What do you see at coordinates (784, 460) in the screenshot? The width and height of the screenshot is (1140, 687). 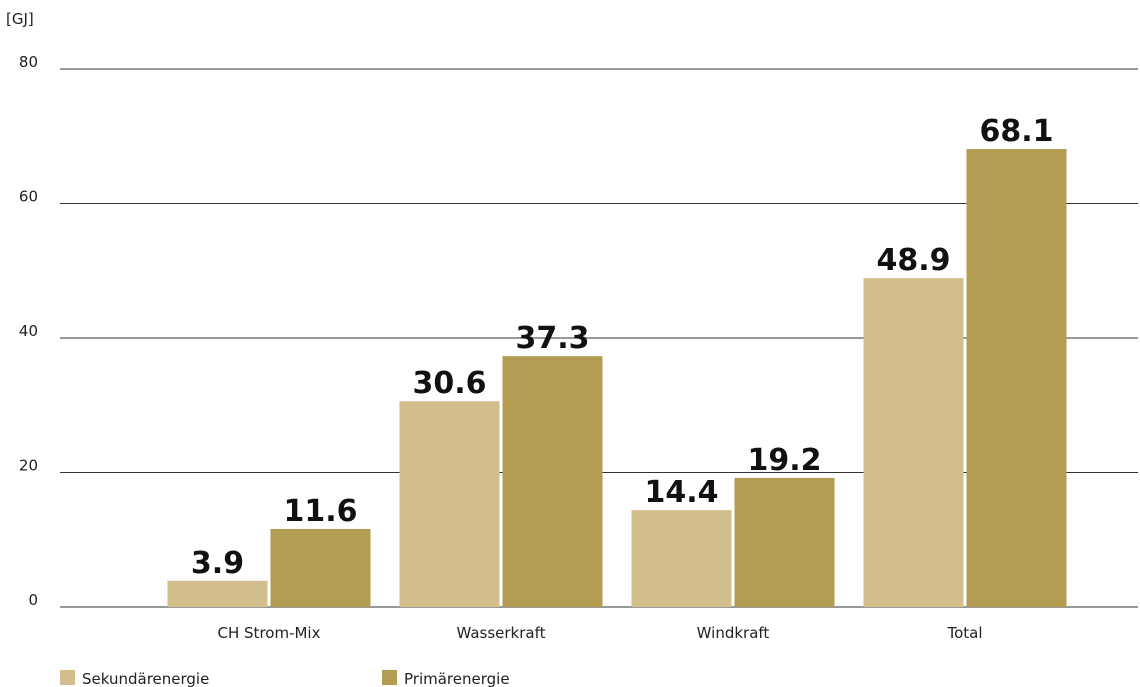 I see `data-label: 19.2` at bounding box center [784, 460].